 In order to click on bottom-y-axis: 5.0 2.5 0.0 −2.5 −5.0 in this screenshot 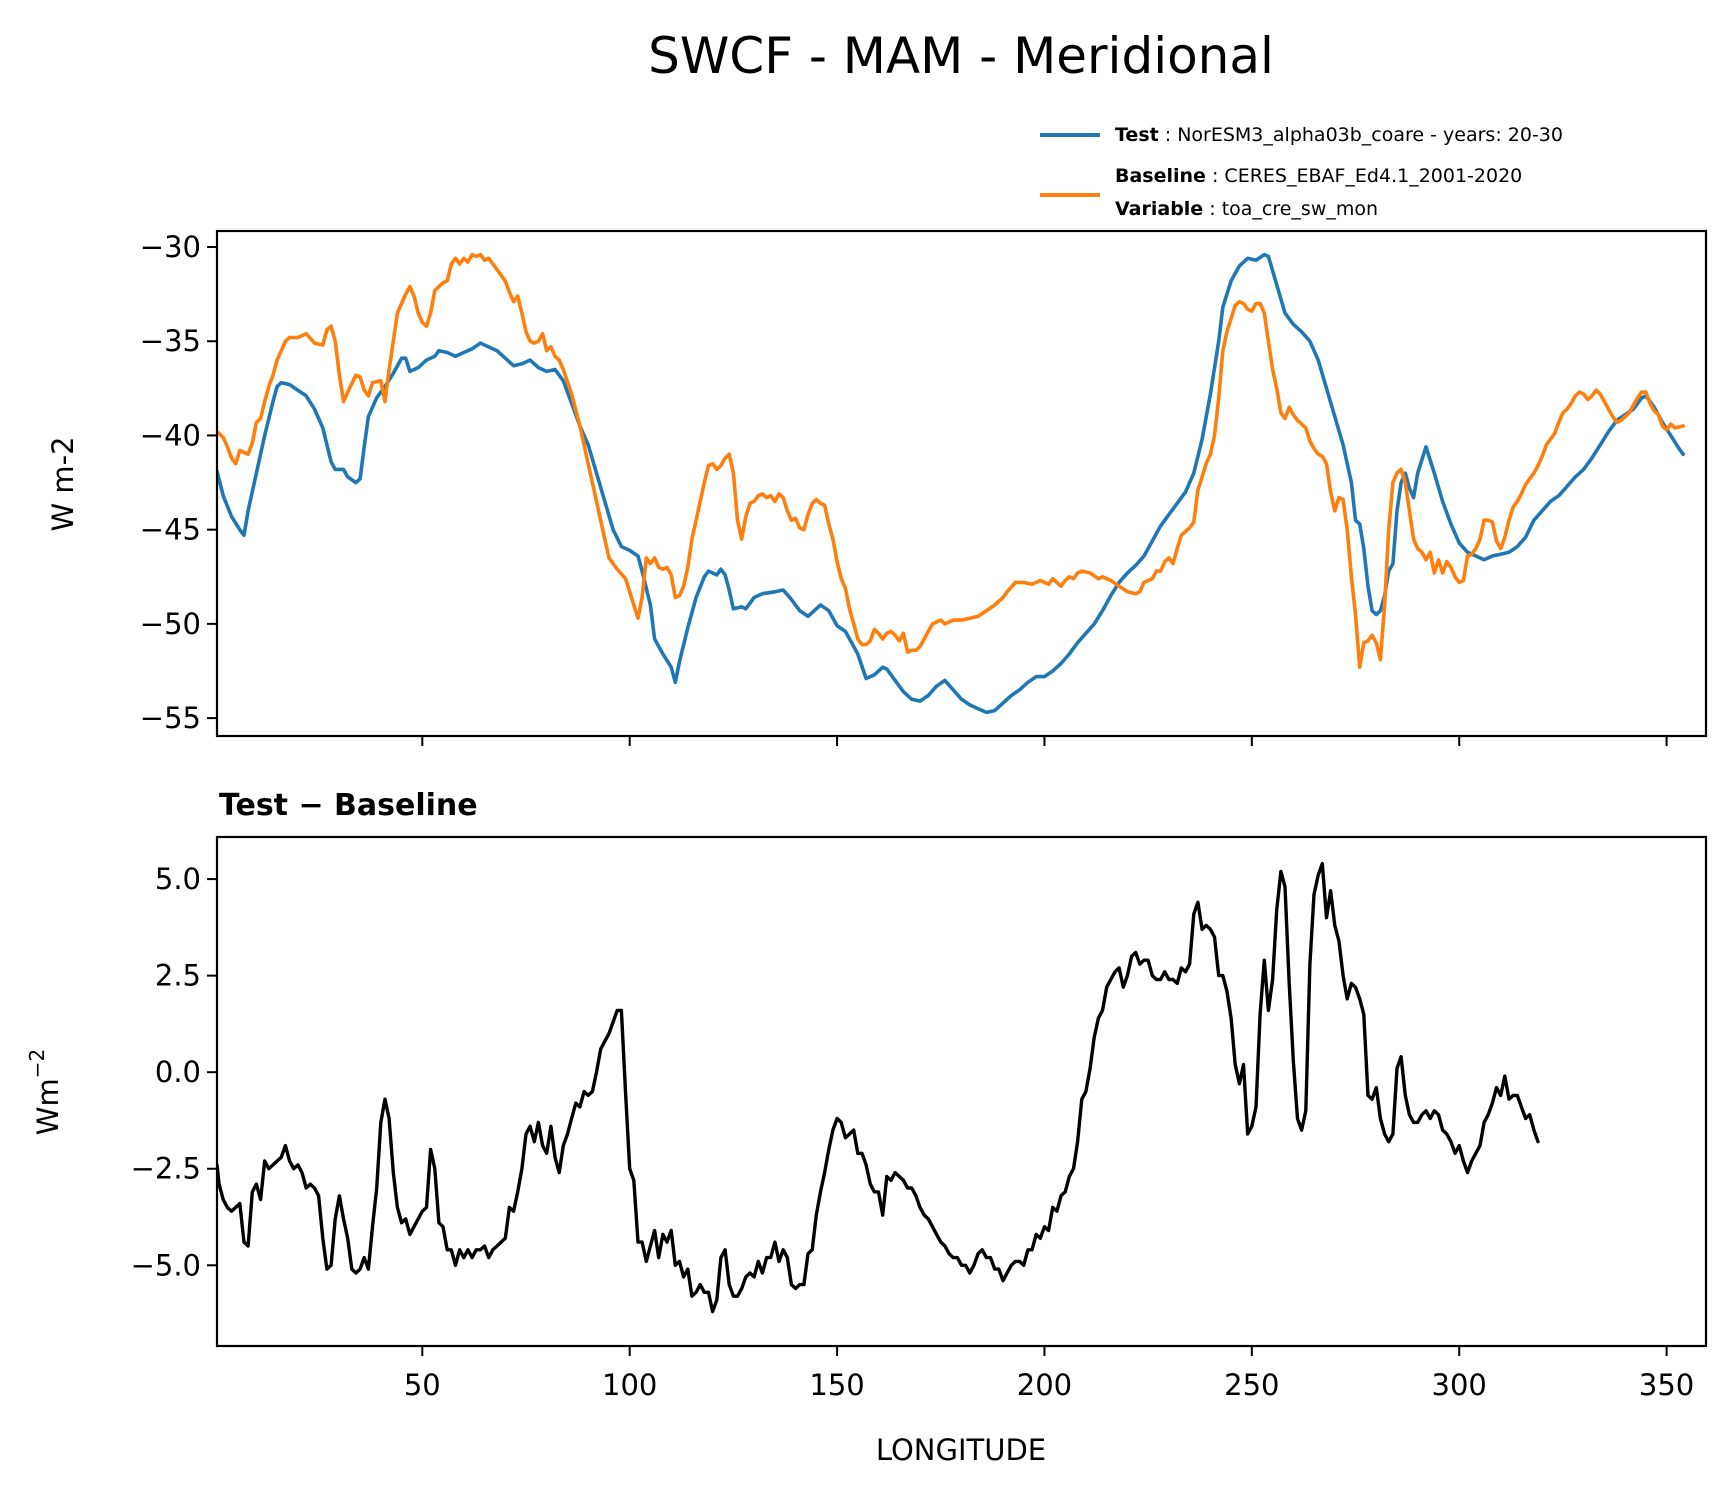, I will do `click(174, 1072)`.